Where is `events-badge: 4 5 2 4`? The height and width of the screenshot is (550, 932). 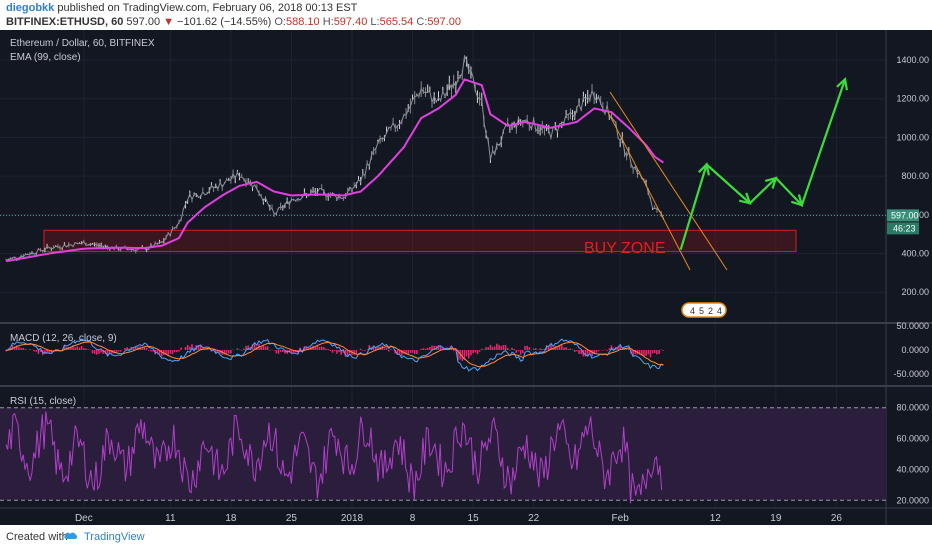 events-badge: 4 5 2 4 is located at coordinates (704, 310).